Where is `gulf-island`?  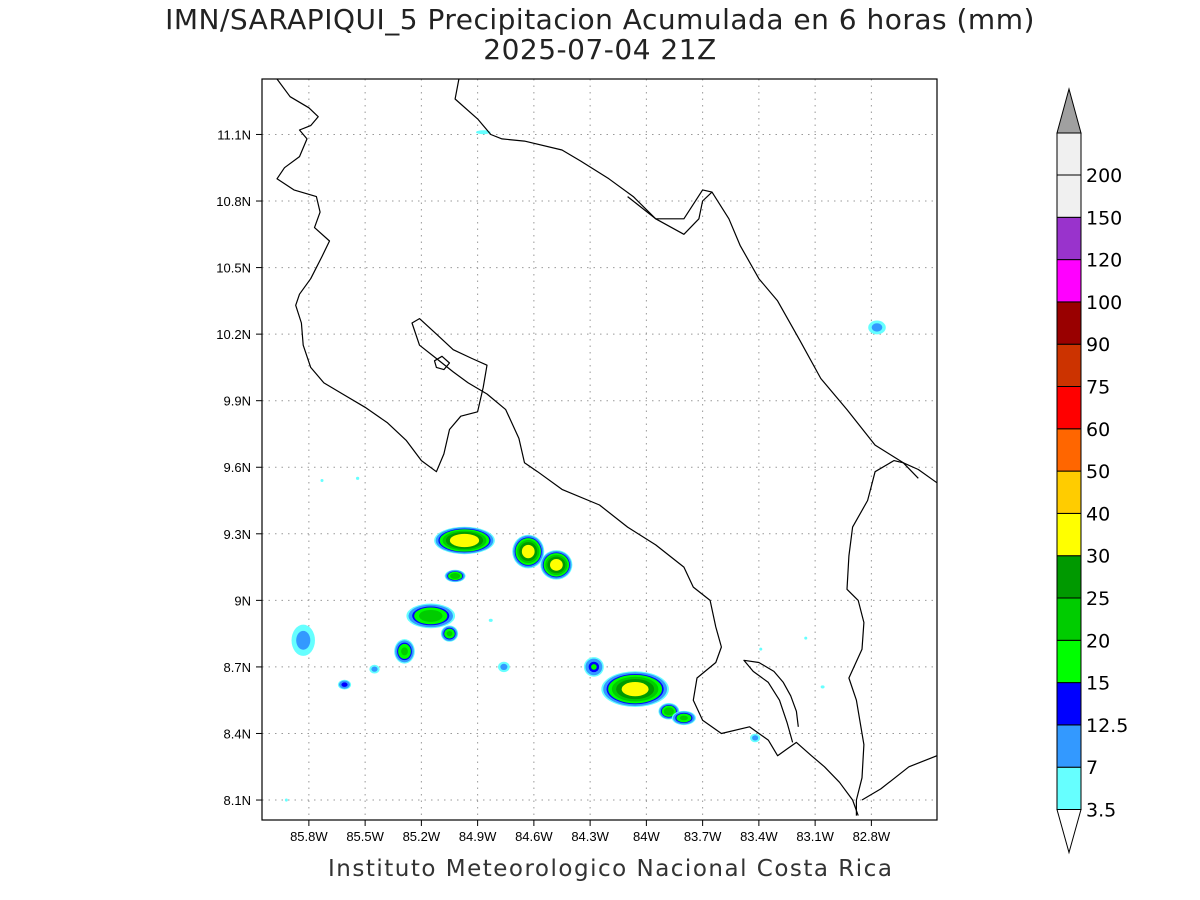
gulf-island is located at coordinates (442, 363).